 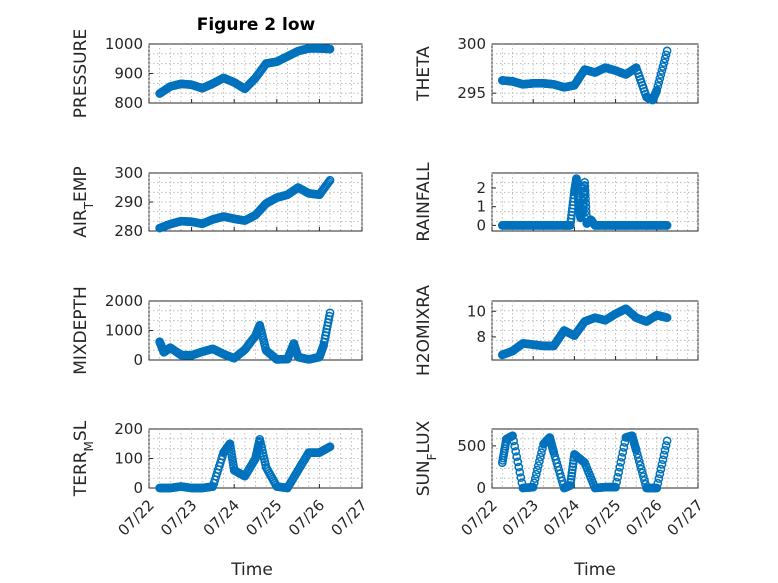 What do you see at coordinates (349, 517) in the screenshot?
I see `terr-msl-x-tick-label: 07/27` at bounding box center [349, 517].